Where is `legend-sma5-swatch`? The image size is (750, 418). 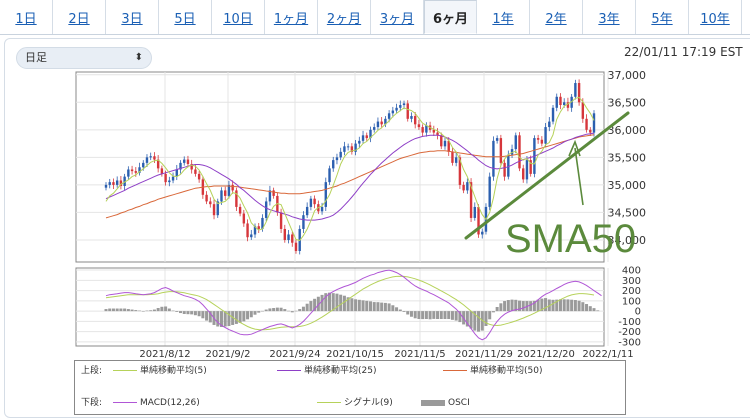
legend-sma5-swatch is located at coordinates (125, 370).